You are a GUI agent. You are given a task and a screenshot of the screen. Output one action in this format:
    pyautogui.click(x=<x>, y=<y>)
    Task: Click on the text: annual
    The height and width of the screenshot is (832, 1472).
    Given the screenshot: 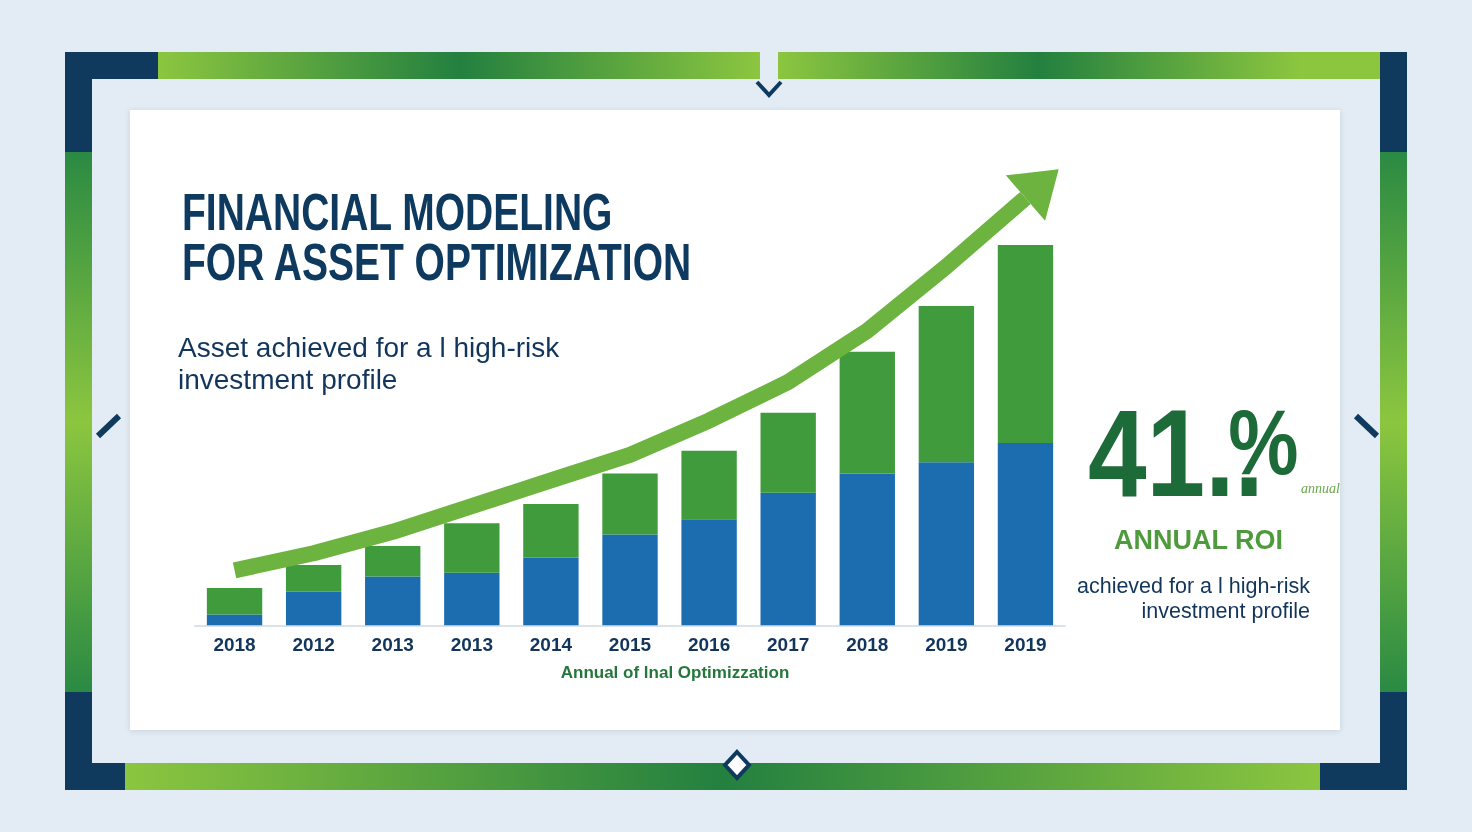 What is the action you would take?
    pyautogui.click(x=1320, y=489)
    